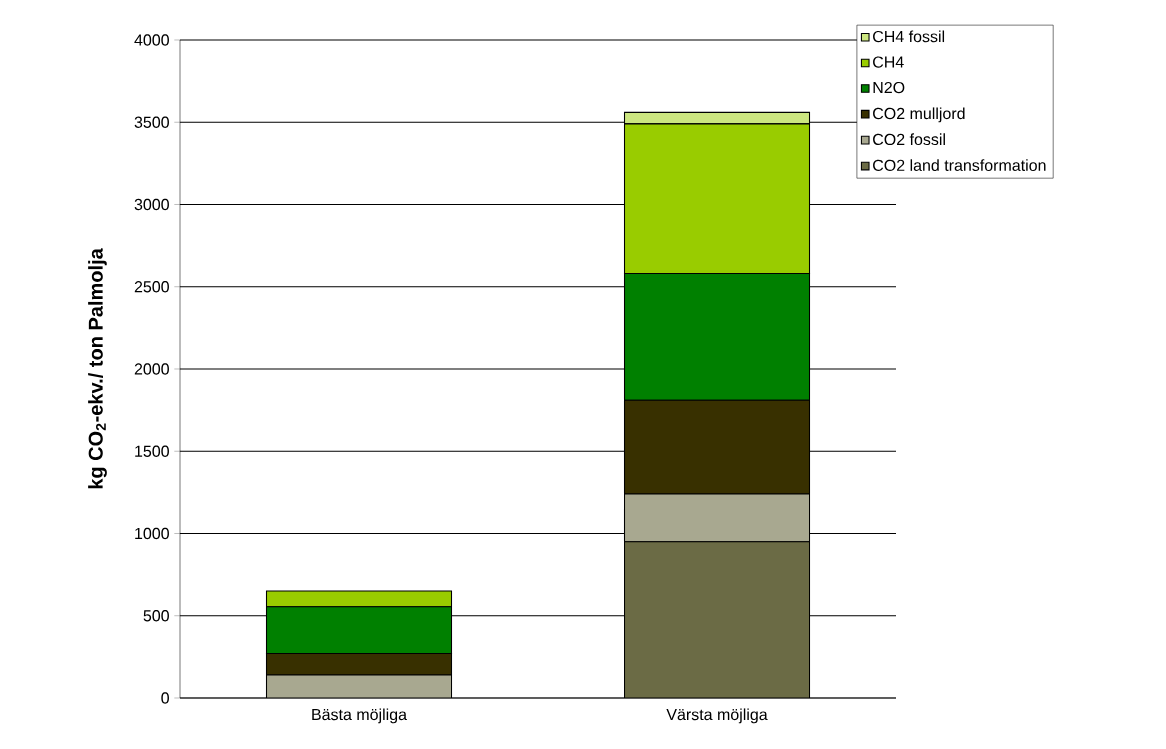 The image size is (1166, 749). I want to click on y-tick-label: 500, so click(156, 616).